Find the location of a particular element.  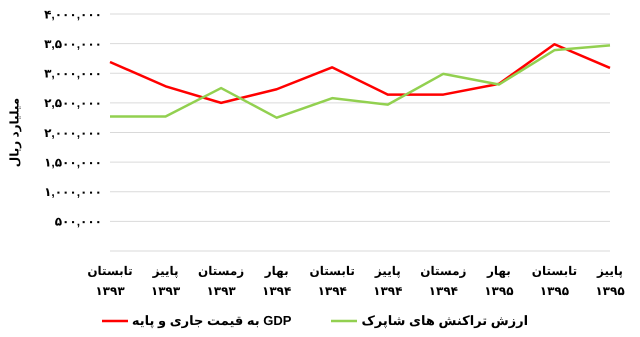

y-tick-label: ۲,۵۰۰,۰۰۰ is located at coordinates (73, 103).